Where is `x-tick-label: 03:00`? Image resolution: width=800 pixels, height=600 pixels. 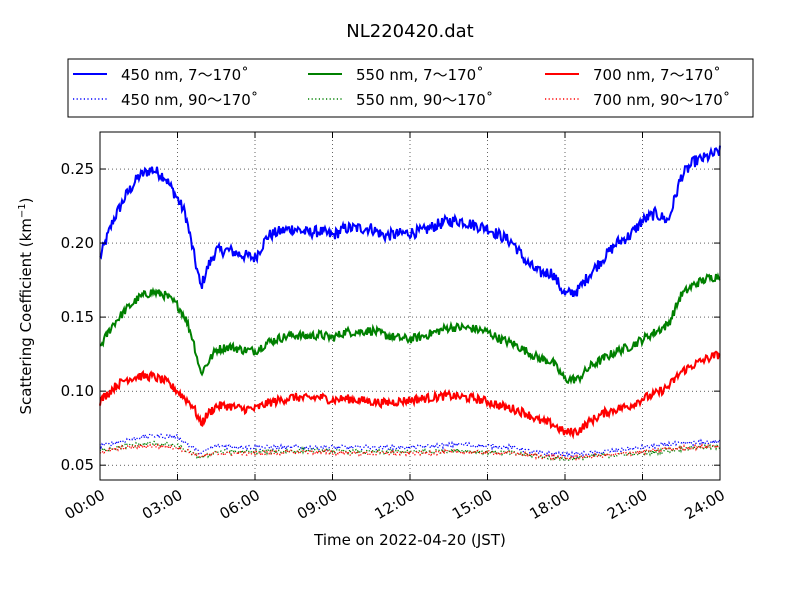
x-tick-label: 03:00 is located at coordinates (162, 504).